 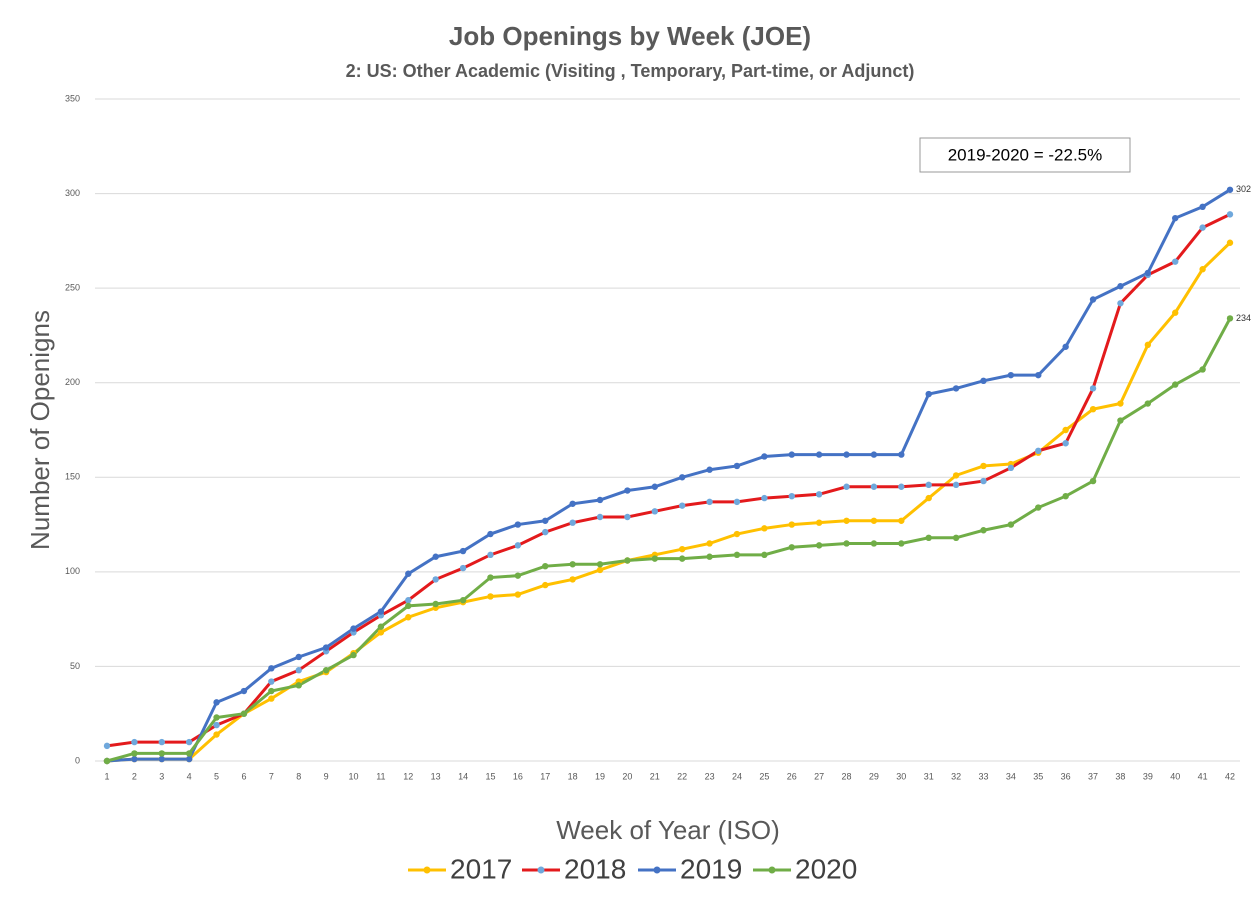 What do you see at coordinates (1243, 318) in the screenshot?
I see `data-label: 234` at bounding box center [1243, 318].